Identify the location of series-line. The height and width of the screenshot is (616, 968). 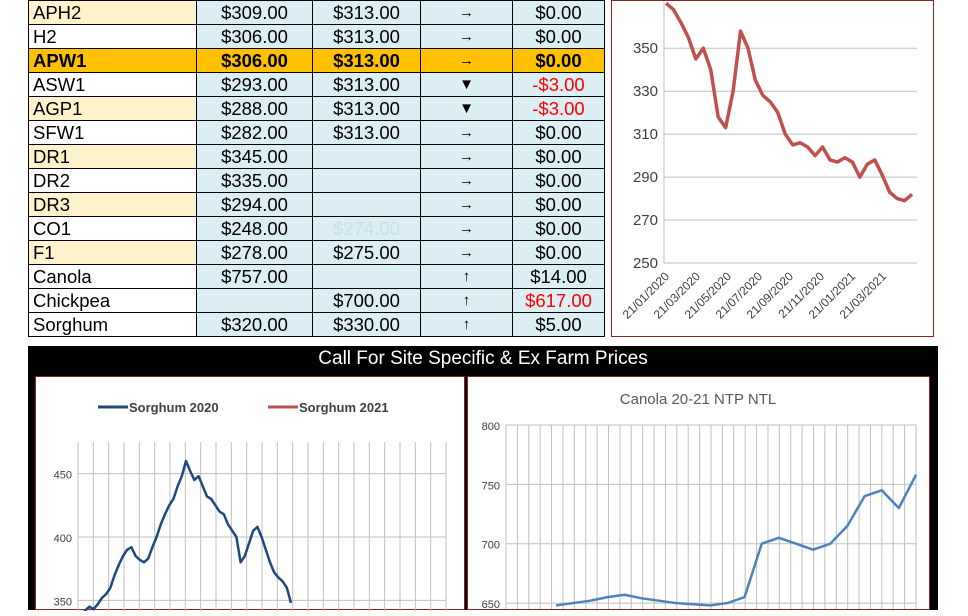
(789, 102).